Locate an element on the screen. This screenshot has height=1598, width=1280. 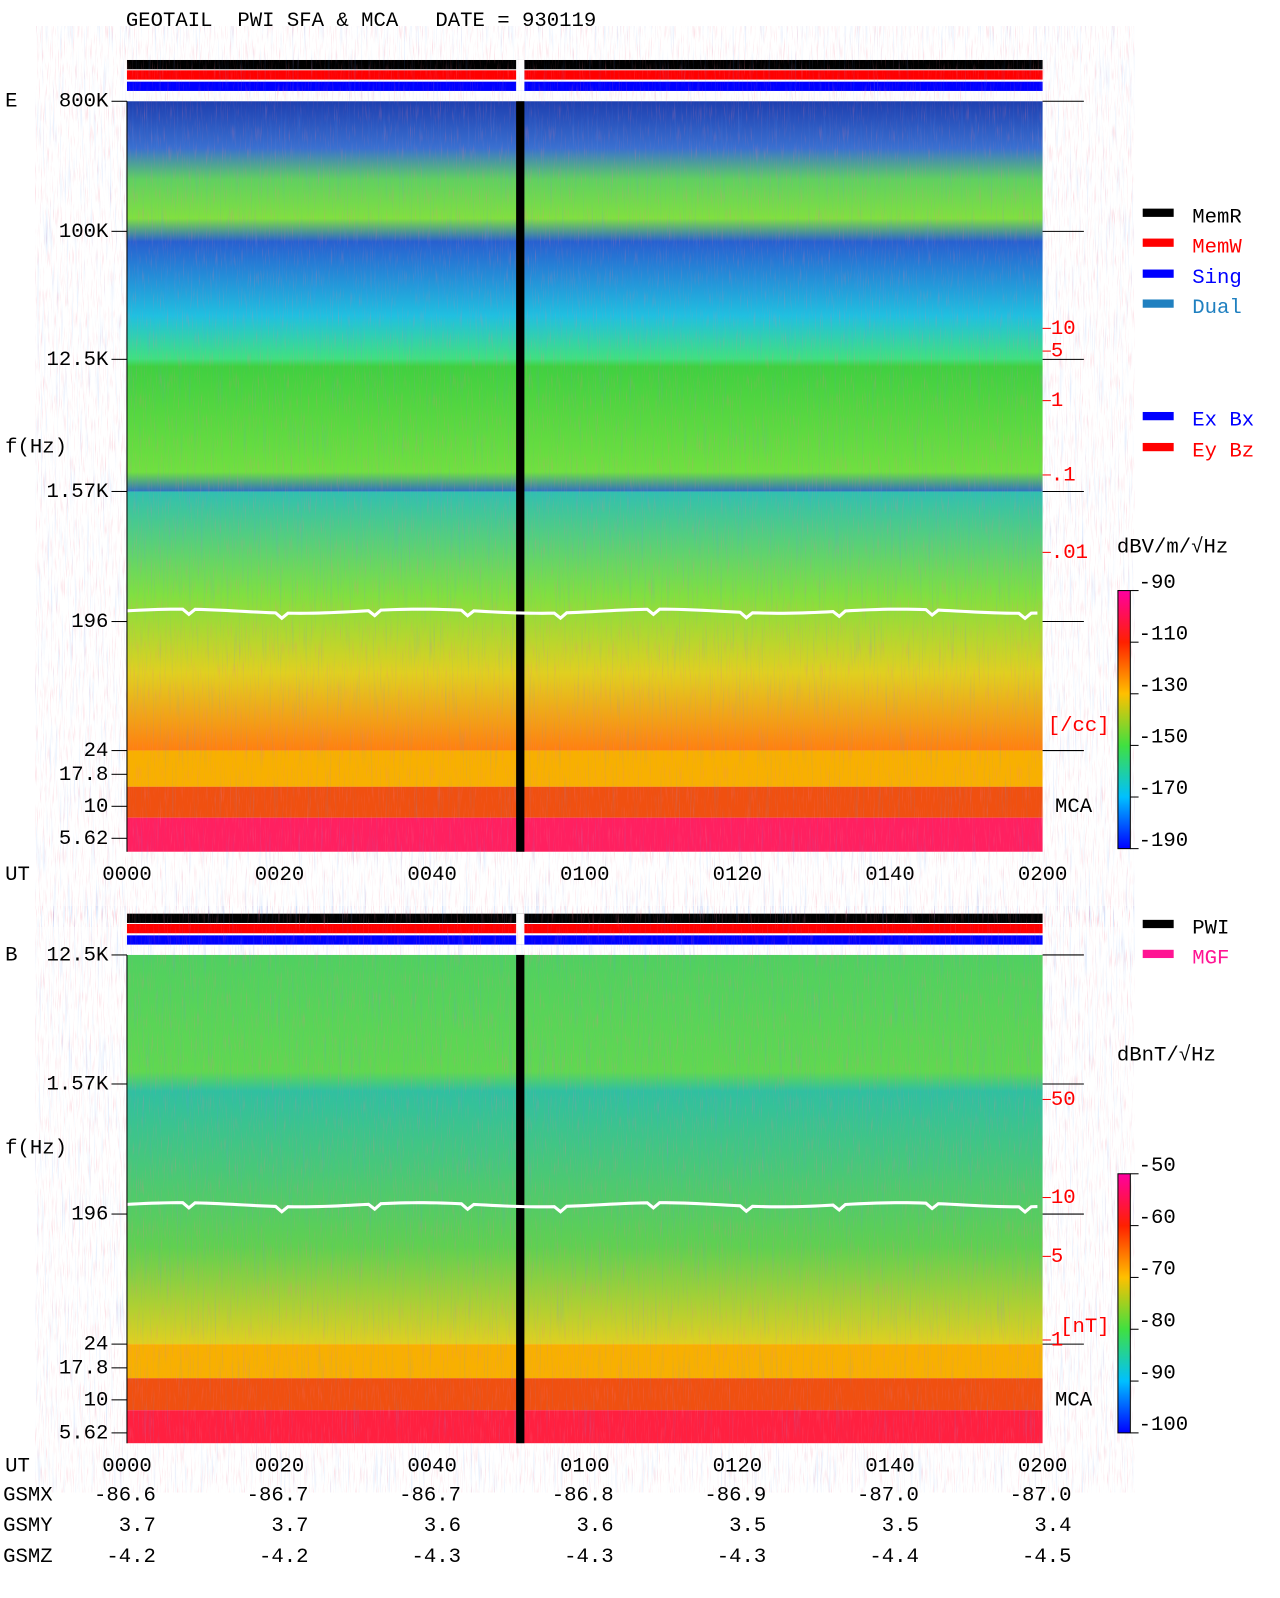
density-tick-label: .01 is located at coordinates (1069, 553).